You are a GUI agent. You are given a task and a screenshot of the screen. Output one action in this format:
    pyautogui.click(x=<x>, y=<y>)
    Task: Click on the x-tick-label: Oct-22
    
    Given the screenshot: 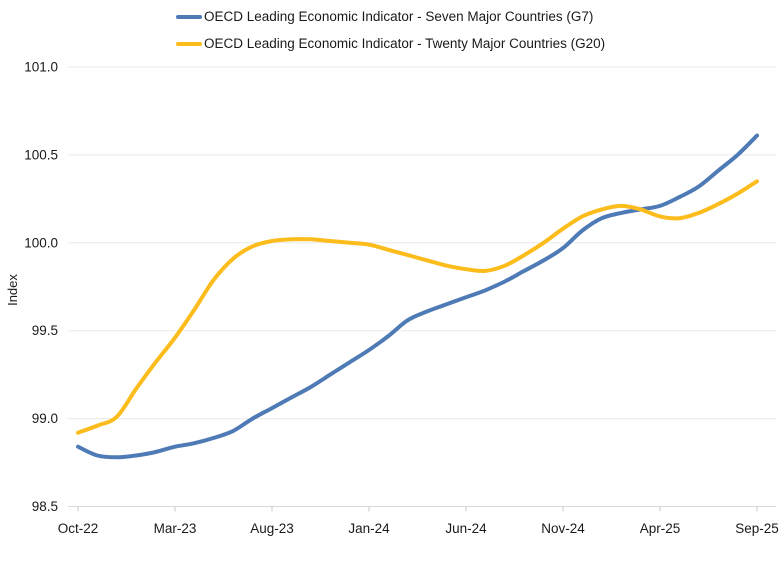 What is the action you would take?
    pyautogui.click(x=78, y=528)
    